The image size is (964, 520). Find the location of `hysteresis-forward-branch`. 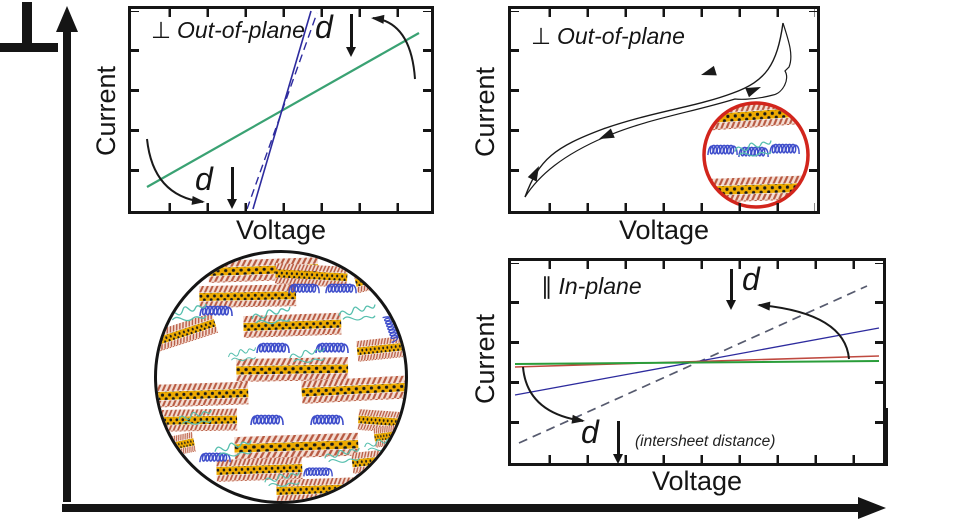

hysteresis-forward-branch is located at coordinates (654, 110).